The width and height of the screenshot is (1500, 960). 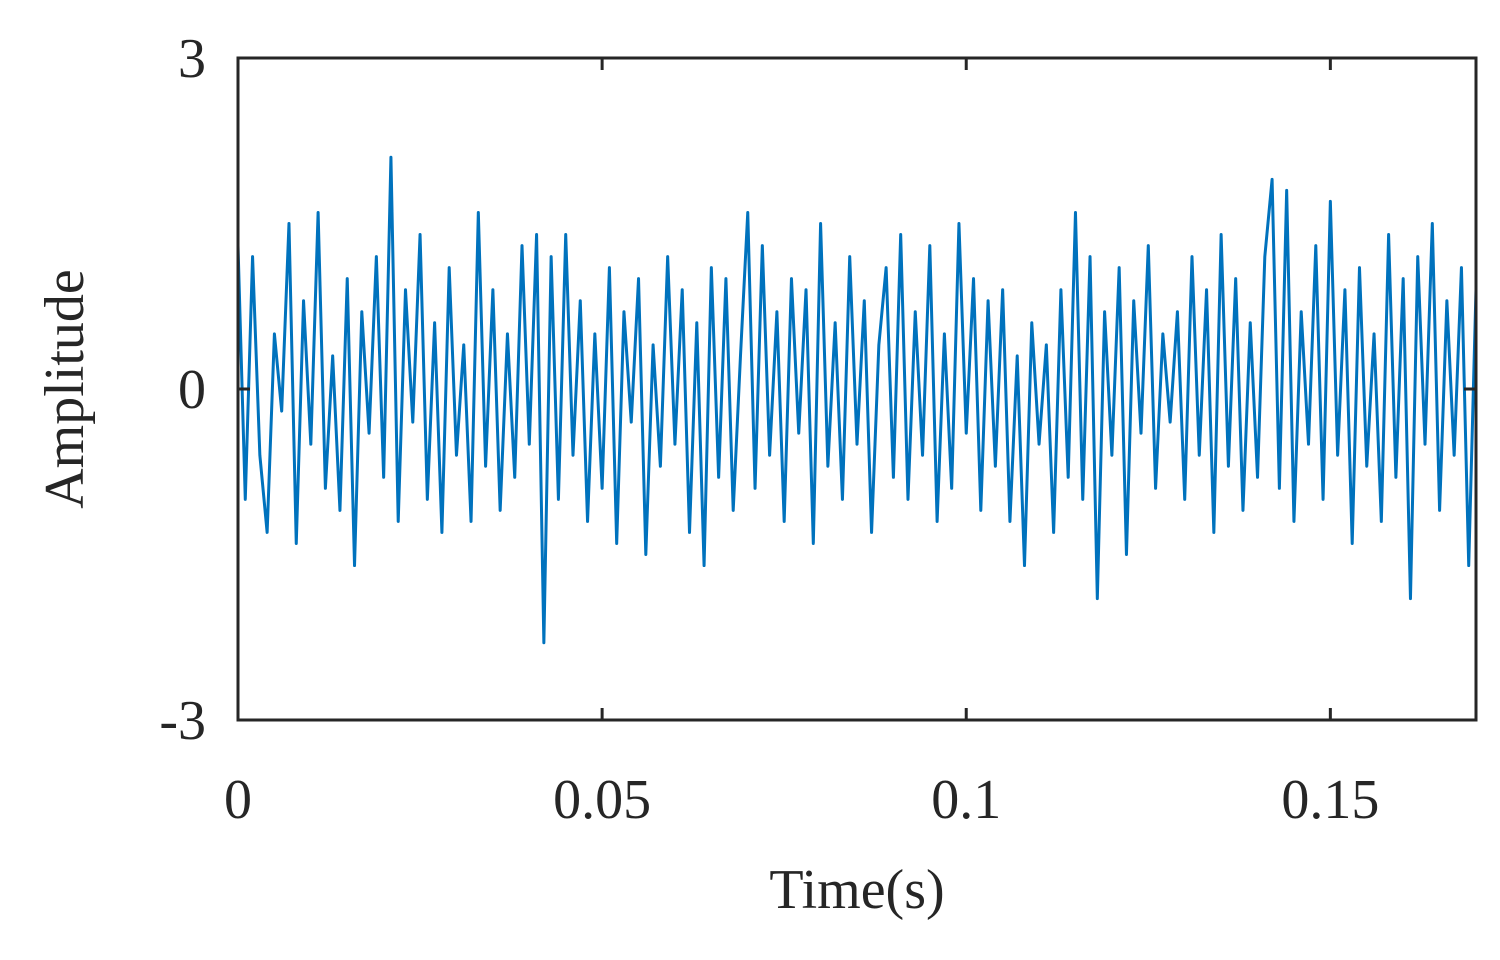 I want to click on x-axis-label: Time(s), so click(x=856, y=890).